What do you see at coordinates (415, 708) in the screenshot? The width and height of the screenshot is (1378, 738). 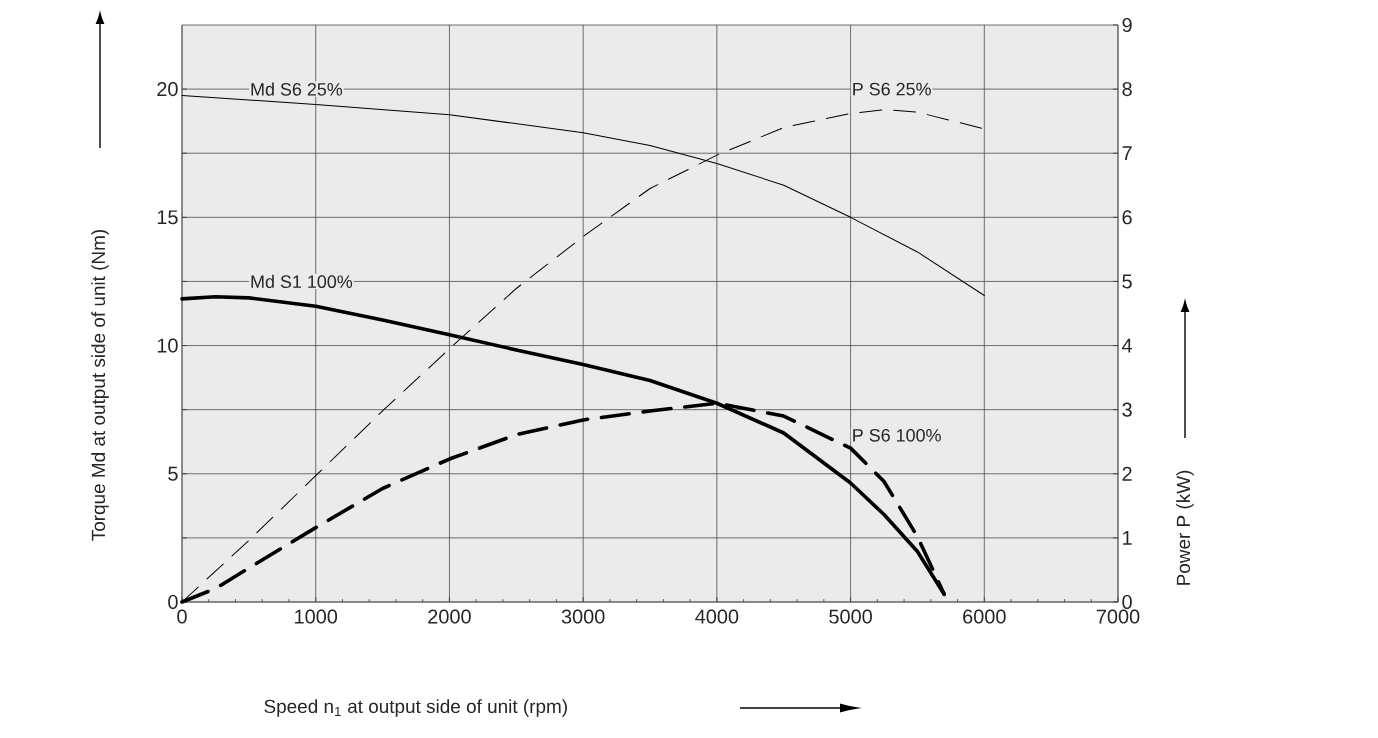 I see `x-axis-title: Speed n$_{1}$ at output side of unit (rpm)` at bounding box center [415, 708].